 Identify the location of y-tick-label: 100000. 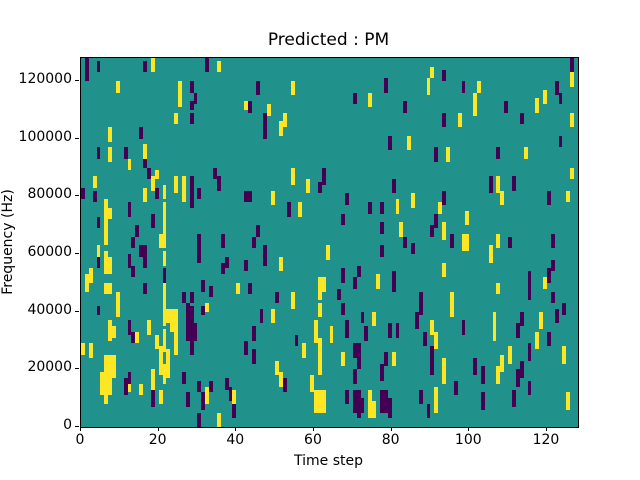
(45, 136).